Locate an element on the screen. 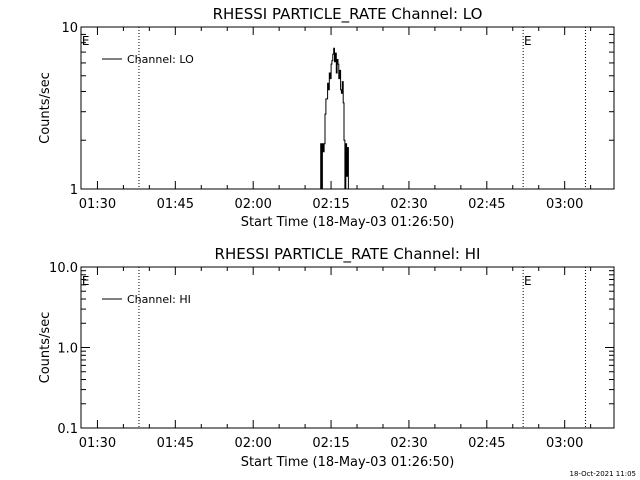  y-tick-label: 1 is located at coordinates (74, 190).